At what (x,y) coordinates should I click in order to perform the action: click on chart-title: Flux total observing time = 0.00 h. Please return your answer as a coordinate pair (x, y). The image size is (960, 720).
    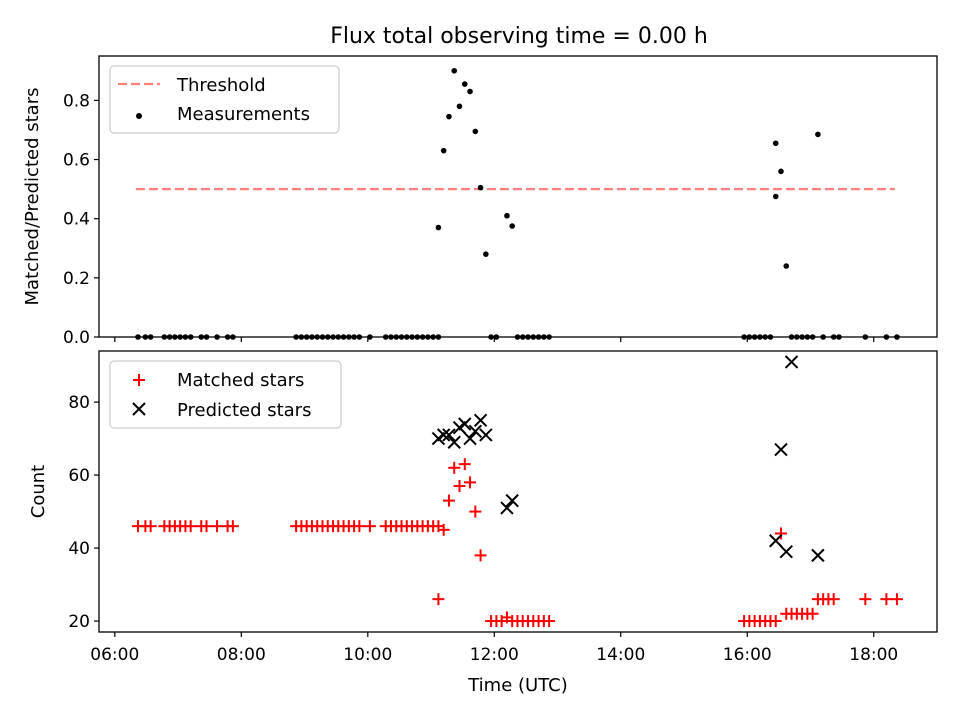
    Looking at the image, I should click on (519, 36).